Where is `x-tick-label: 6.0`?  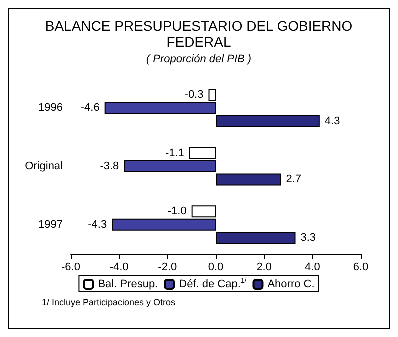 x-tick-label: 6.0 is located at coordinates (361, 268).